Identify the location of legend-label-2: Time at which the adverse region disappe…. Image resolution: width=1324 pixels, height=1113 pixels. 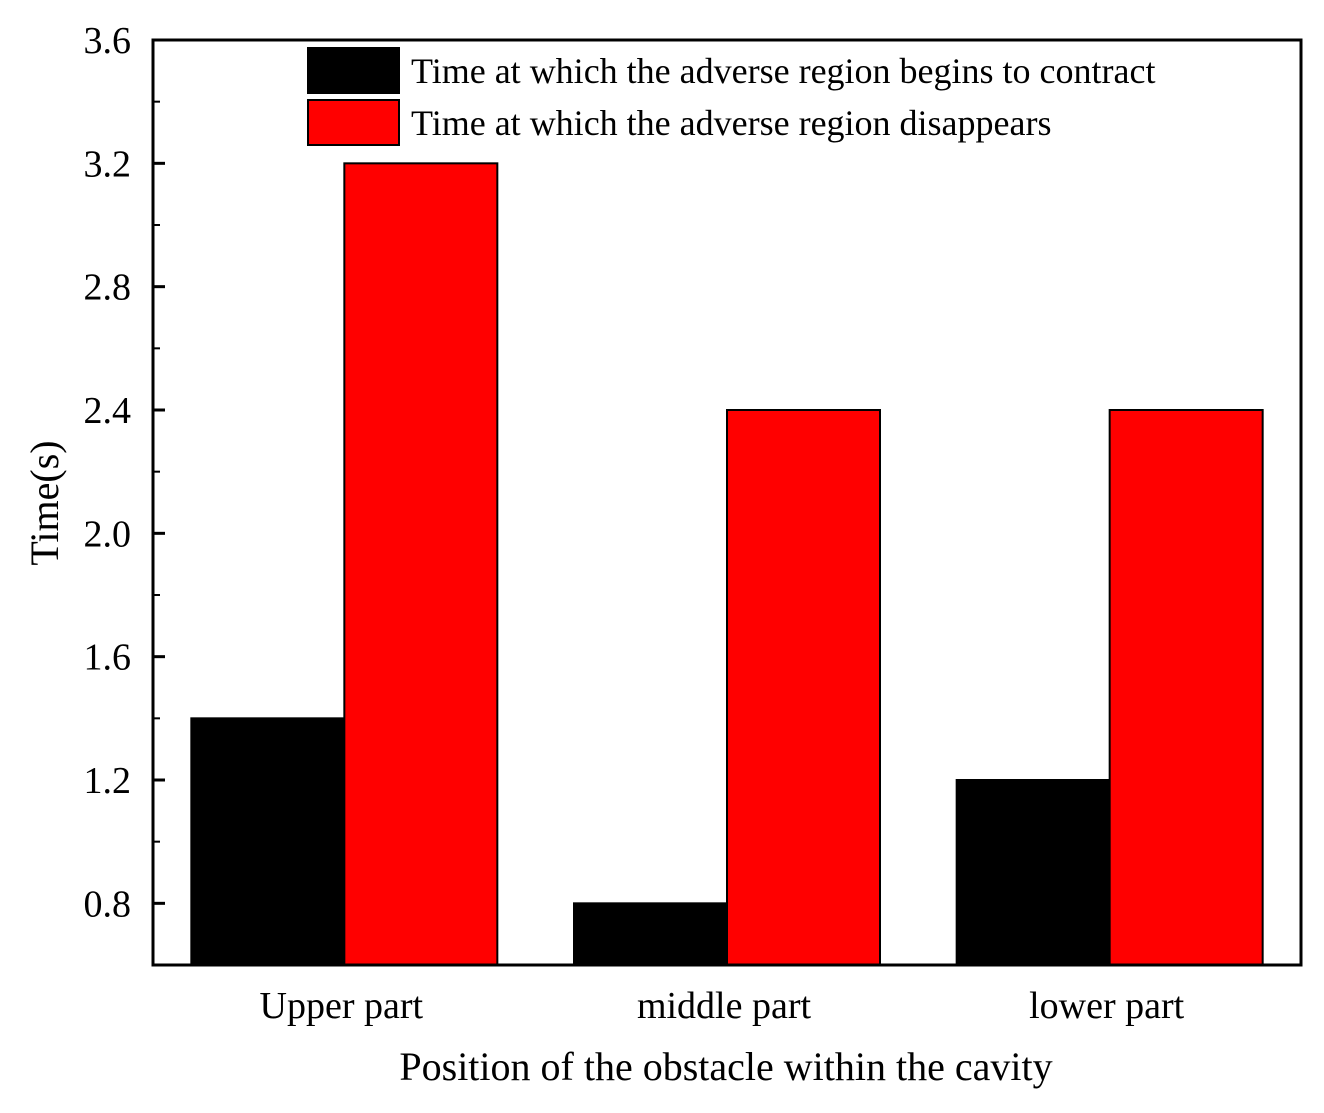
(731, 123).